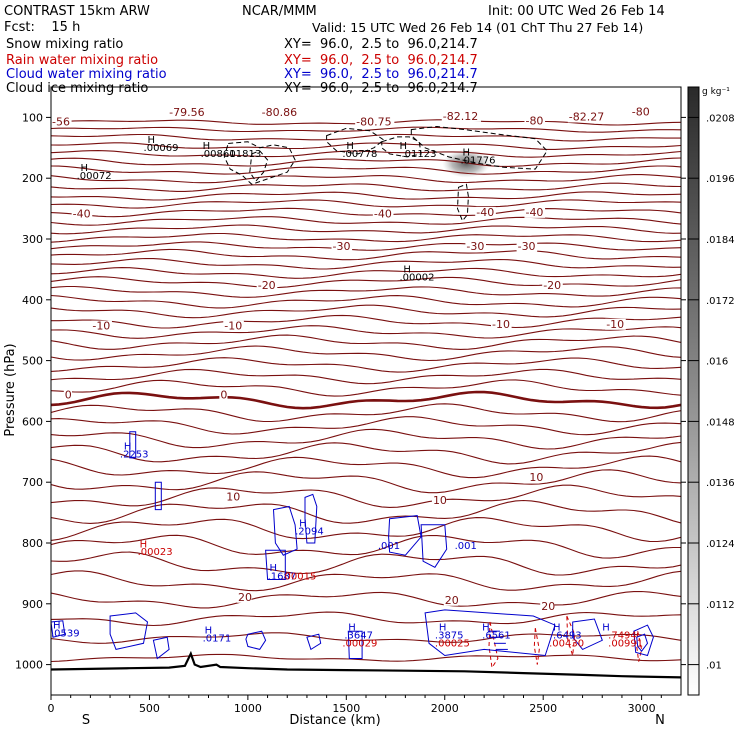 The height and width of the screenshot is (740, 740). I want to click on x-tick-label: 2000, so click(445, 708).